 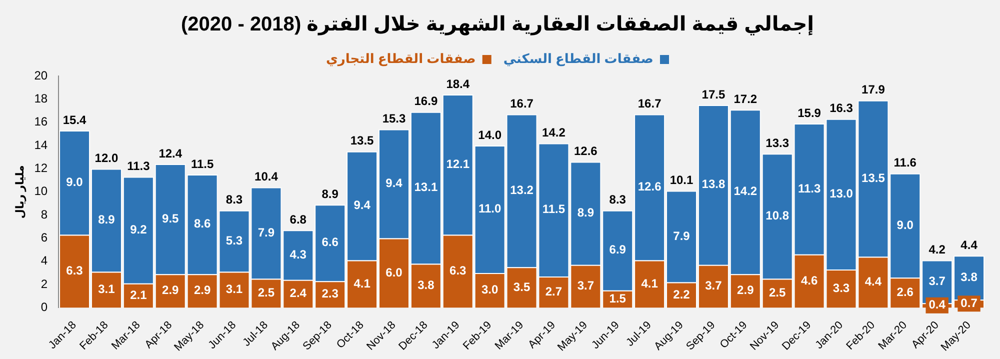 I want to click on data-label: 11.3, so click(x=809, y=188).